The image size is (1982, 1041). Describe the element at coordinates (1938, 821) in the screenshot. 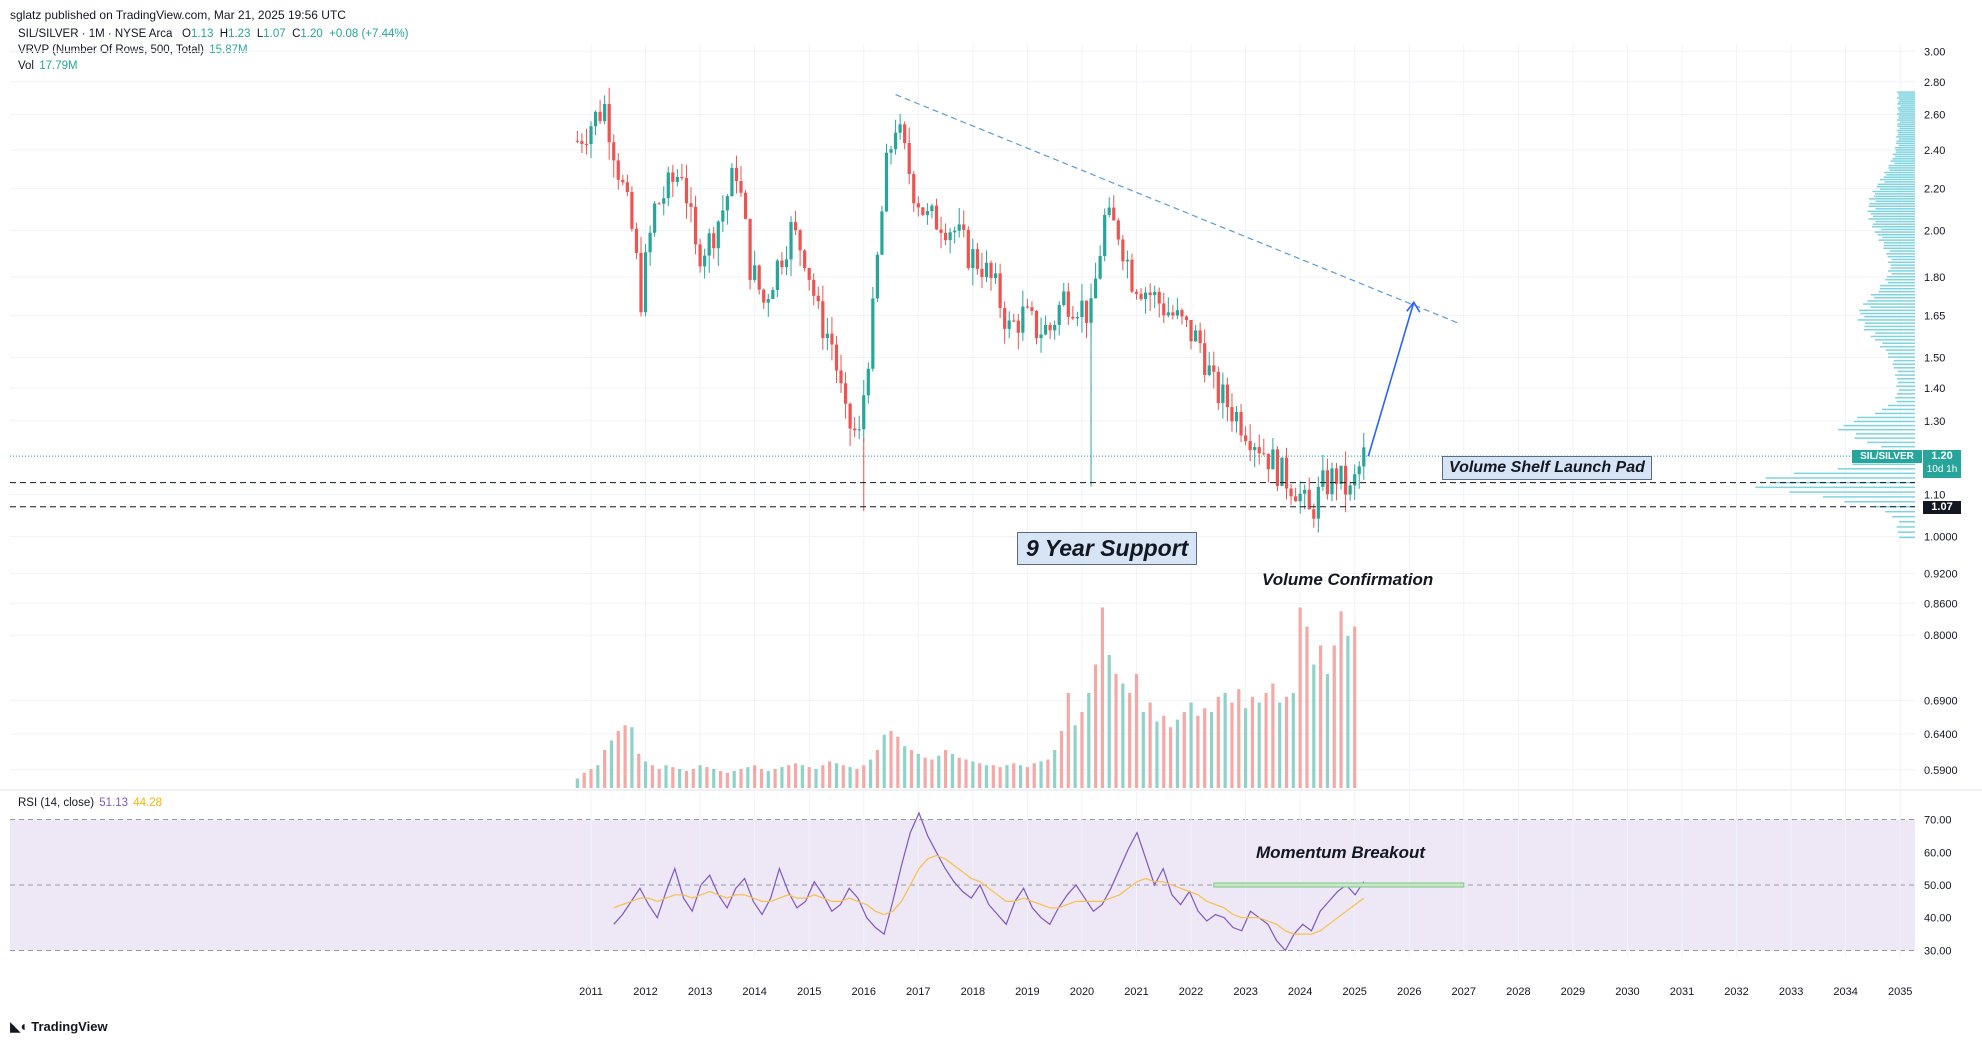

I see `rsi-tick-label: 70.00` at that location.